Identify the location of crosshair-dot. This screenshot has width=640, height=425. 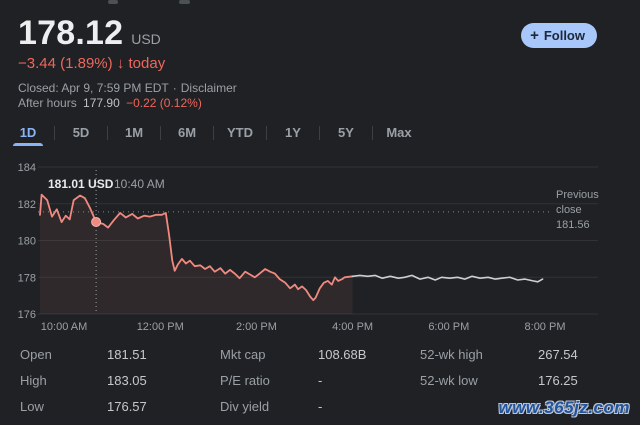
(96, 221).